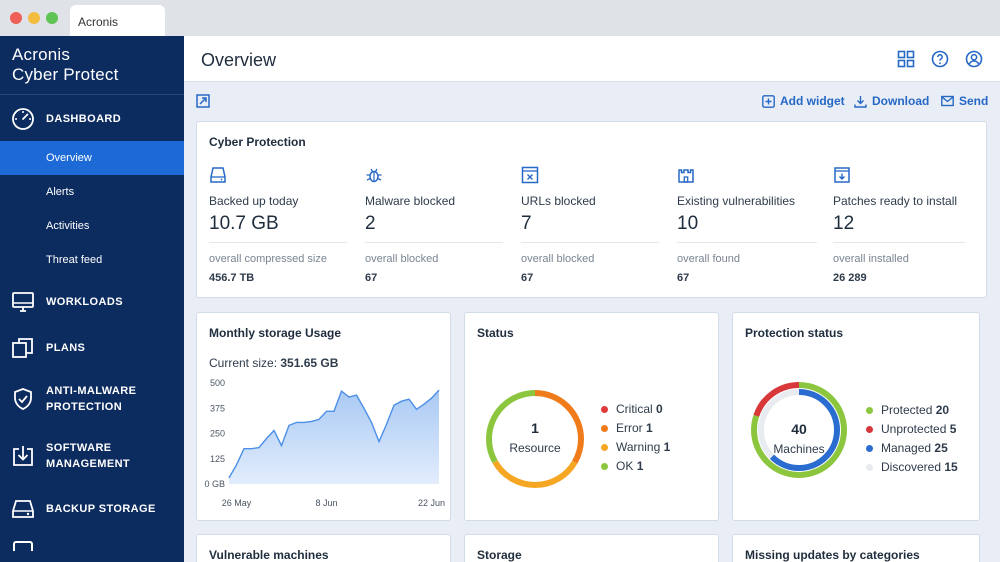  I want to click on status-center-label: Resource, so click(535, 448).